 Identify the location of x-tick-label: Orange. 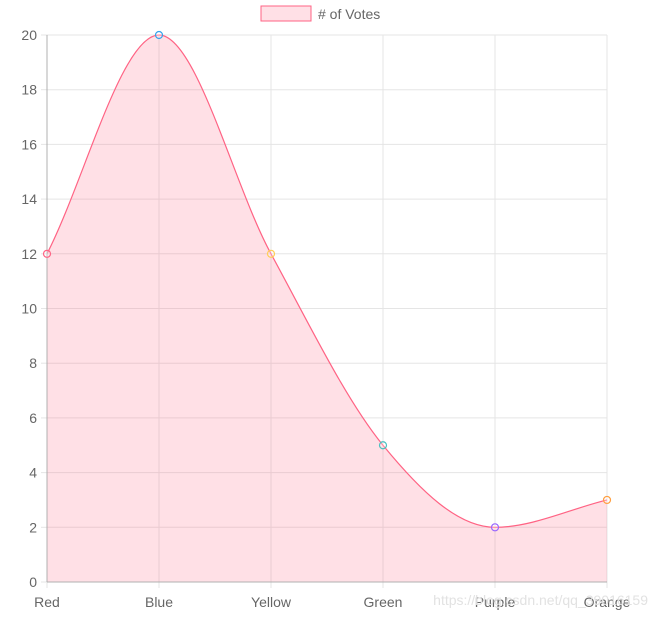
(607, 602).